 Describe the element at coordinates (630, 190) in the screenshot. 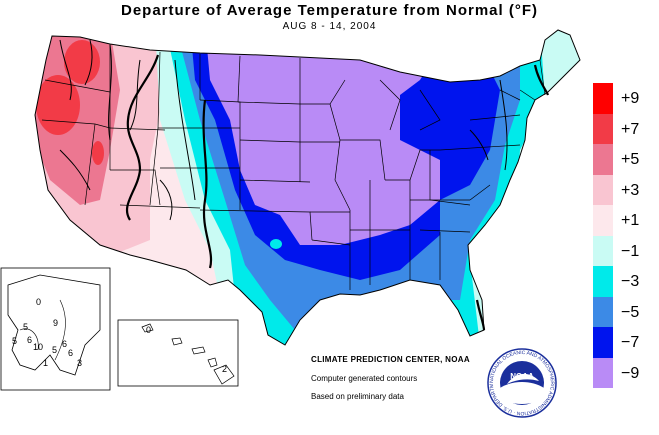

I see `legend-label: +3` at that location.